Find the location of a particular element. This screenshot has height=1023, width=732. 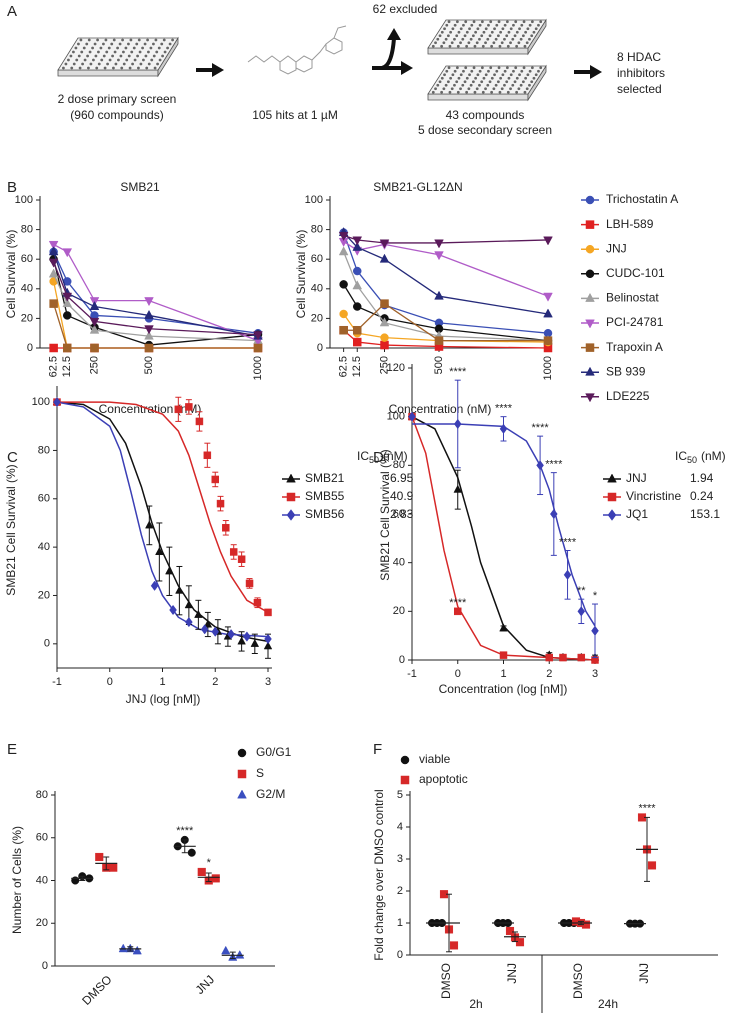

significance: **** is located at coordinates (647, 808).